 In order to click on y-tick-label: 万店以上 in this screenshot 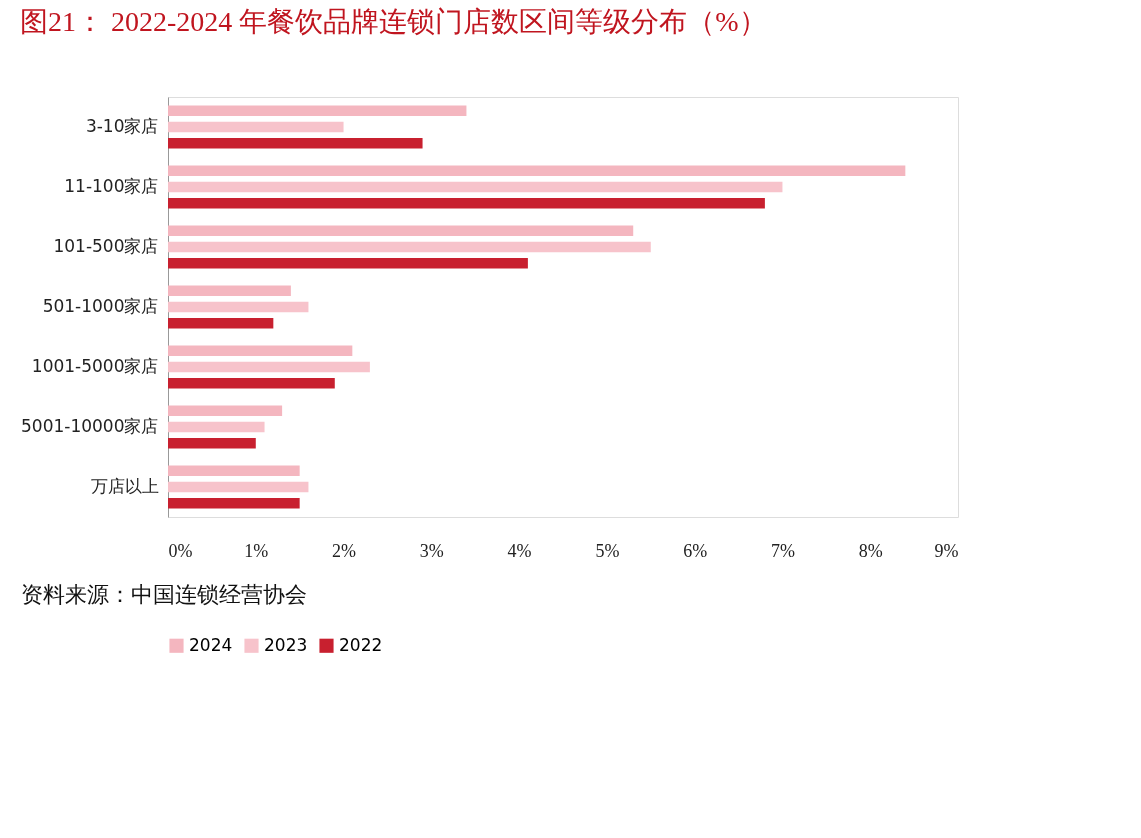, I will do `click(124, 486)`.